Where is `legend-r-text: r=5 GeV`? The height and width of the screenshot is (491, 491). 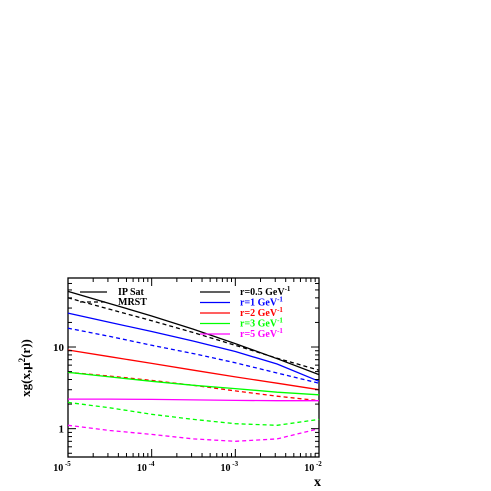
legend-r-text: r=5 GeV is located at coordinates (259, 334).